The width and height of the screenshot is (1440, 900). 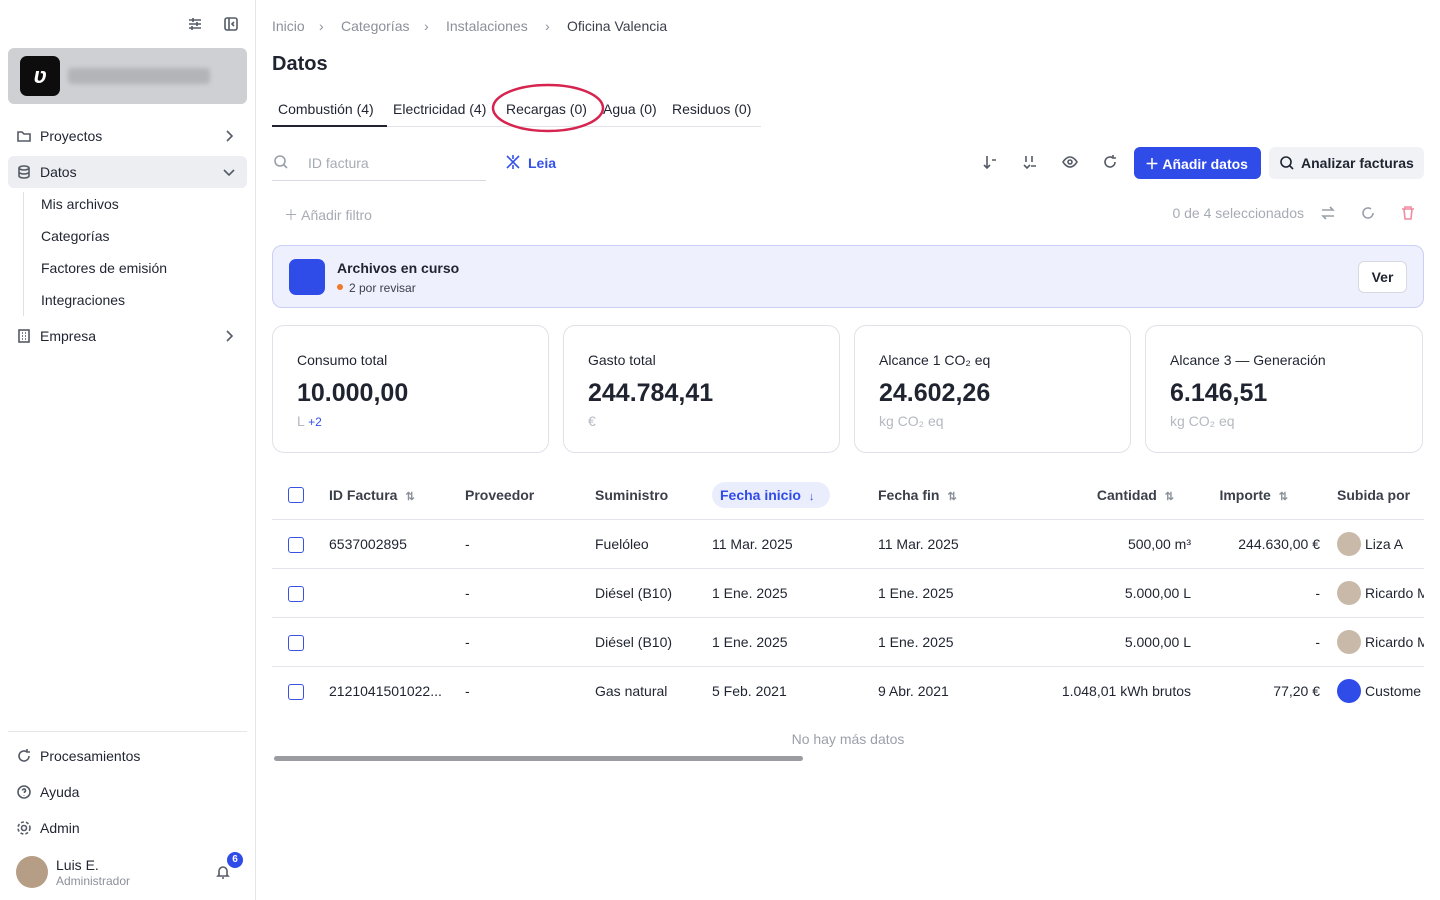 I want to click on nav-item: Procesamientos, so click(x=90, y=756).